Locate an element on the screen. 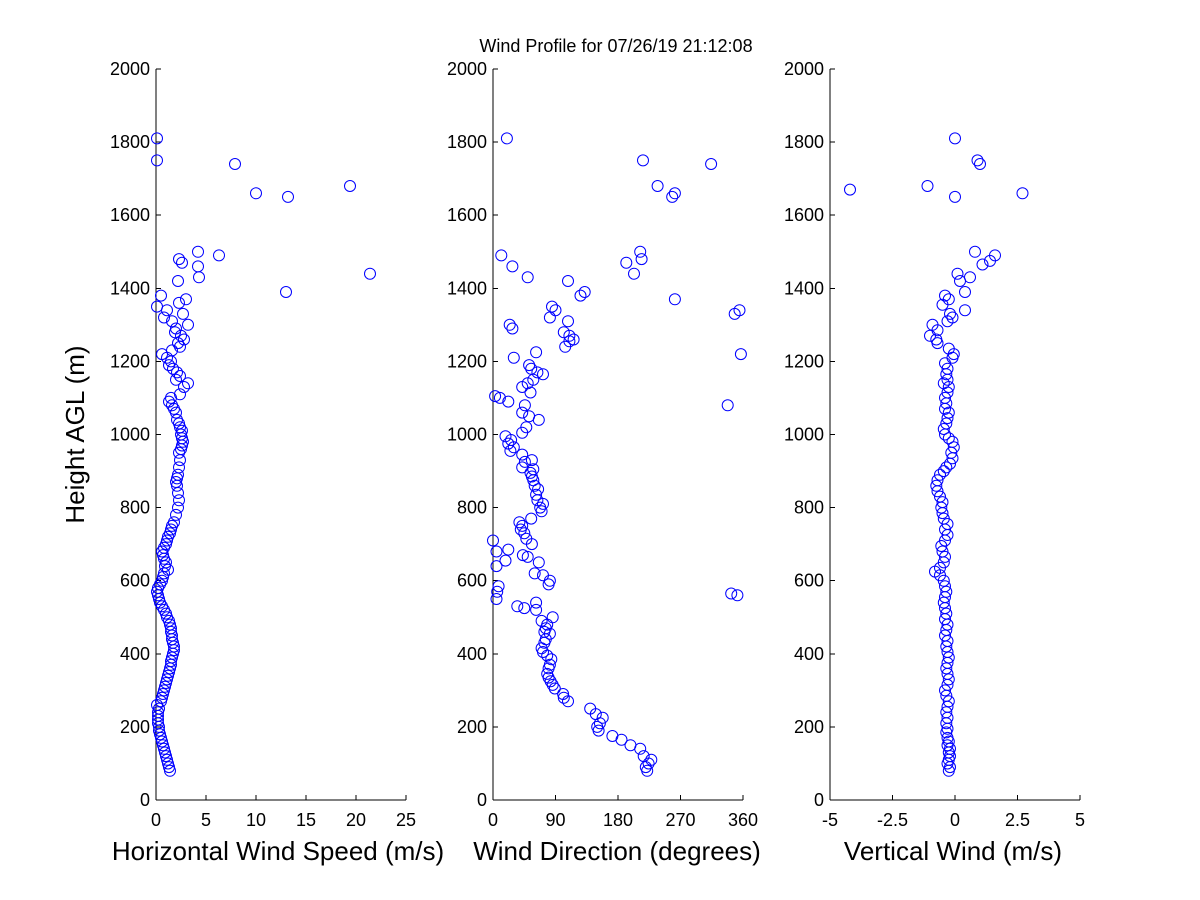 This screenshot has height=900, width=1200. x-tick-label: 360 is located at coordinates (743, 820).